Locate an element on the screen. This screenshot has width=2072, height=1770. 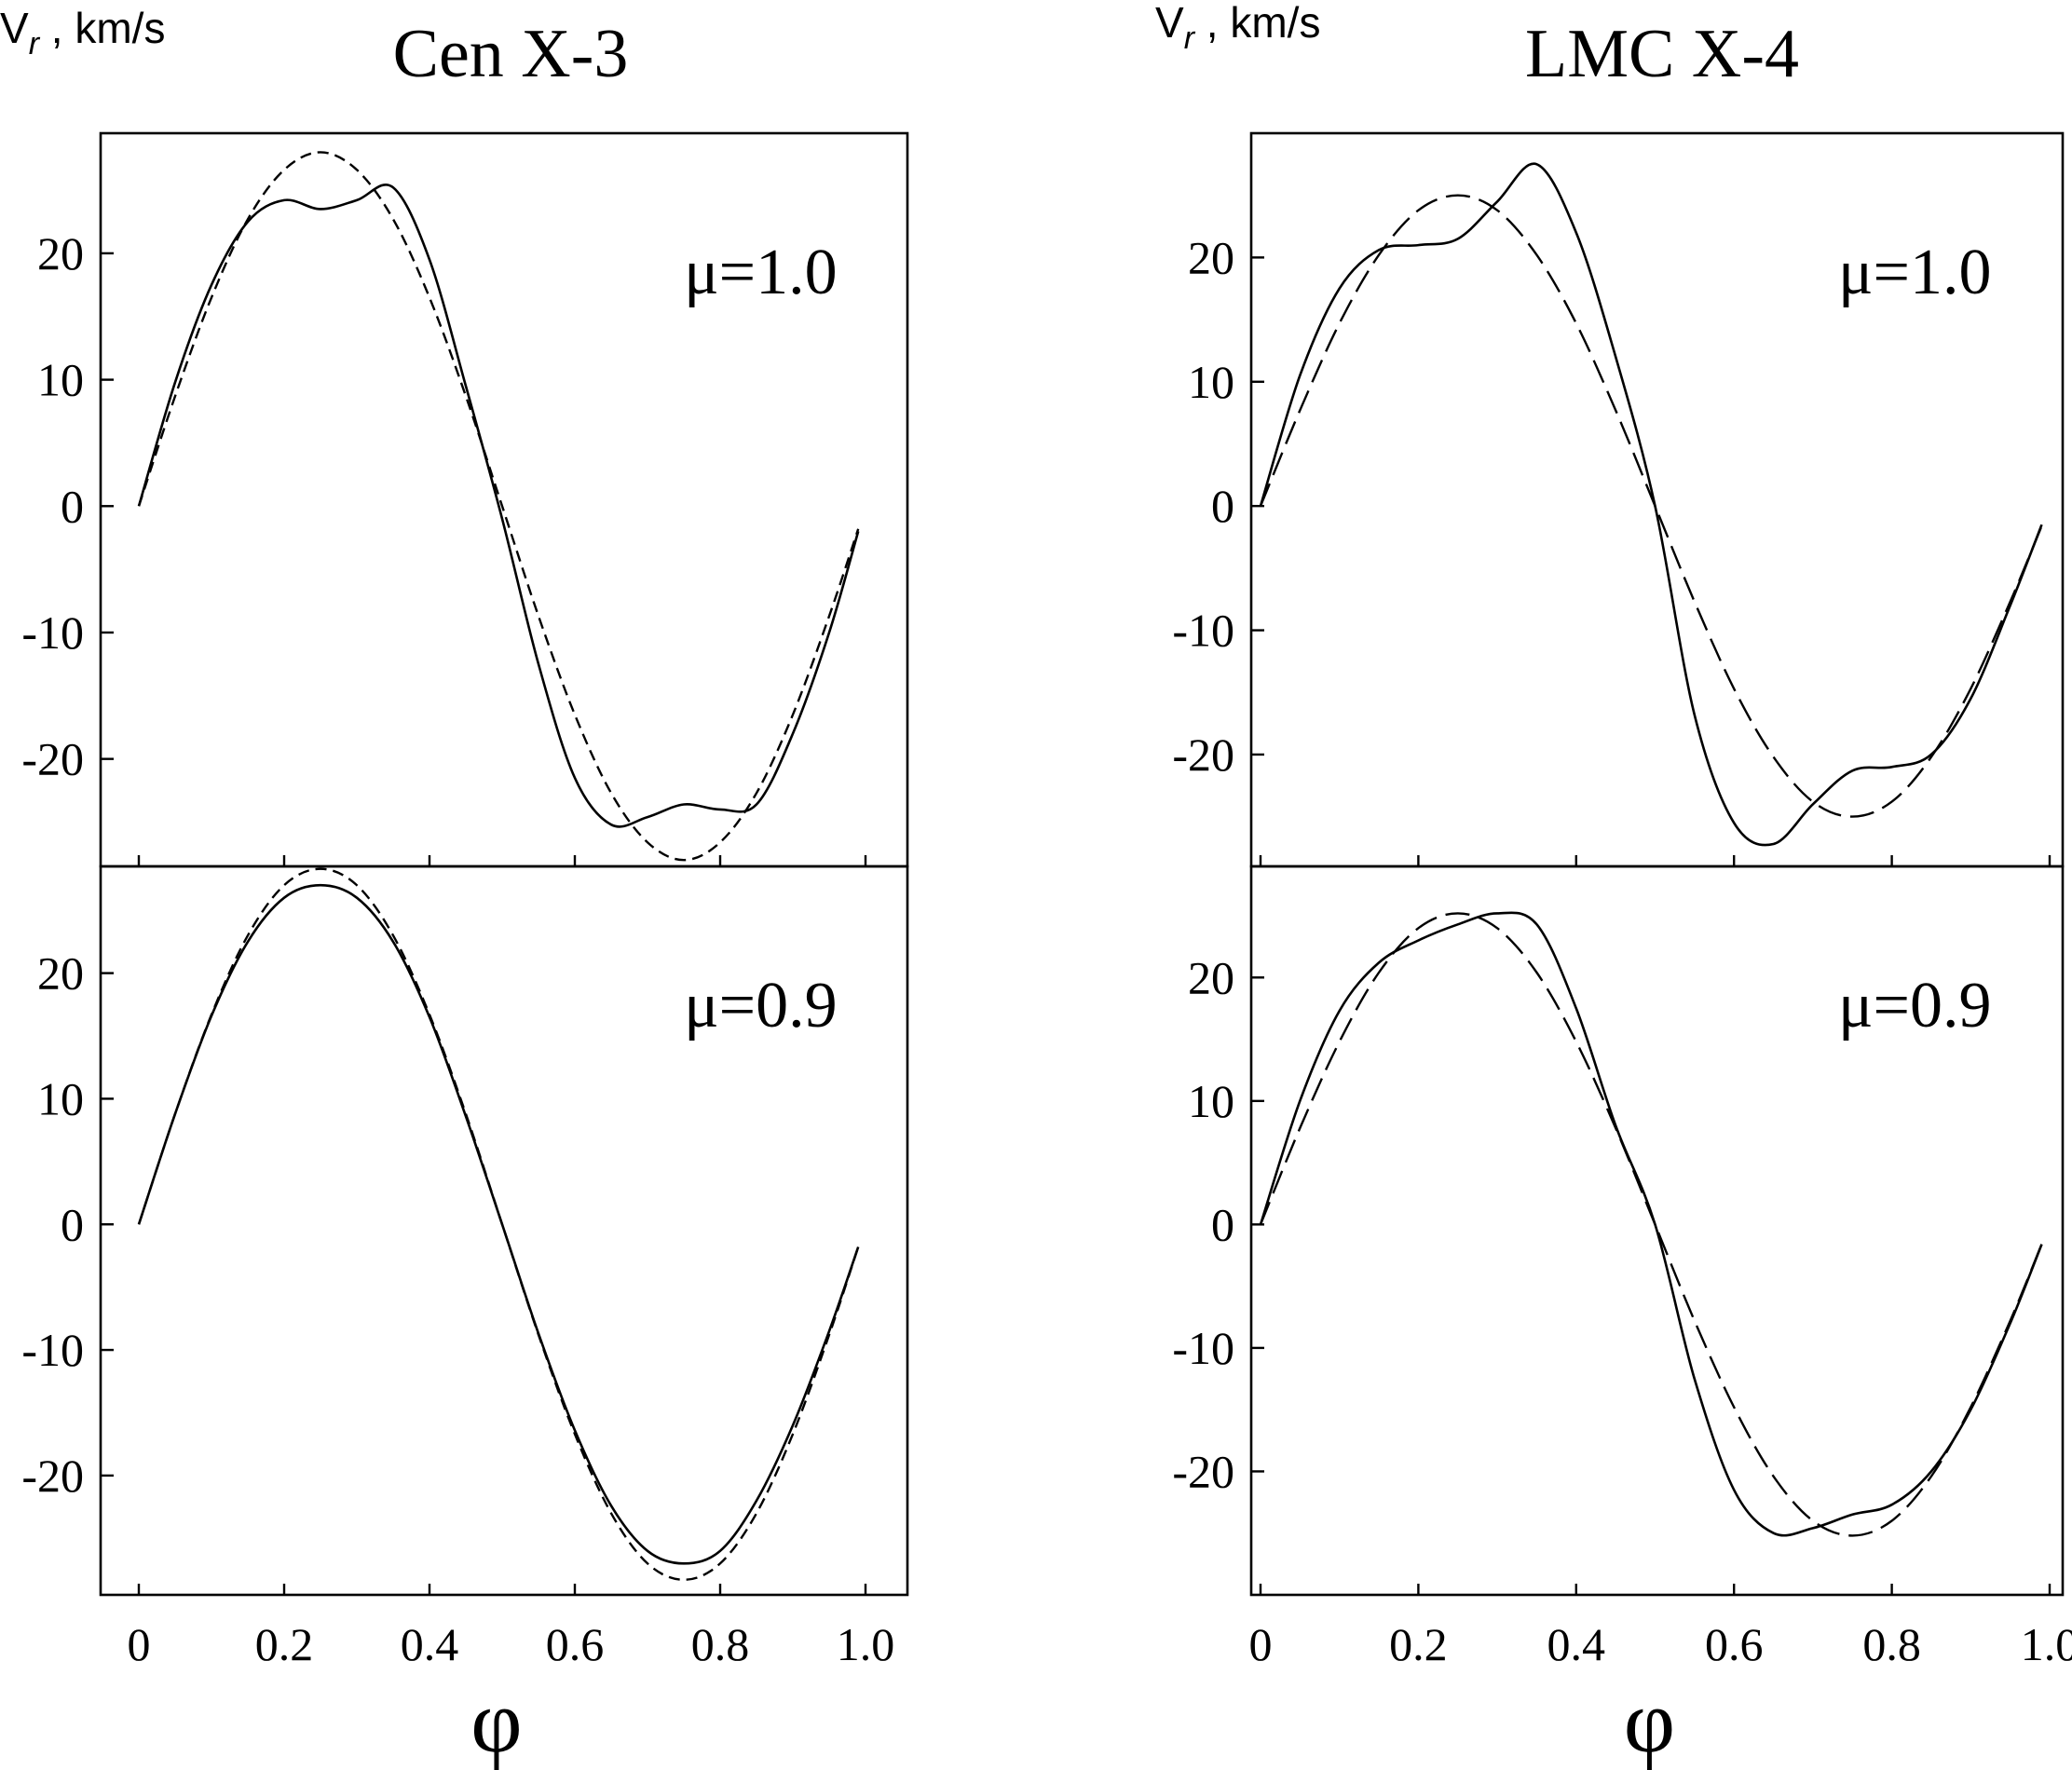
chart-title: Cen X-3 is located at coordinates (511, 54).